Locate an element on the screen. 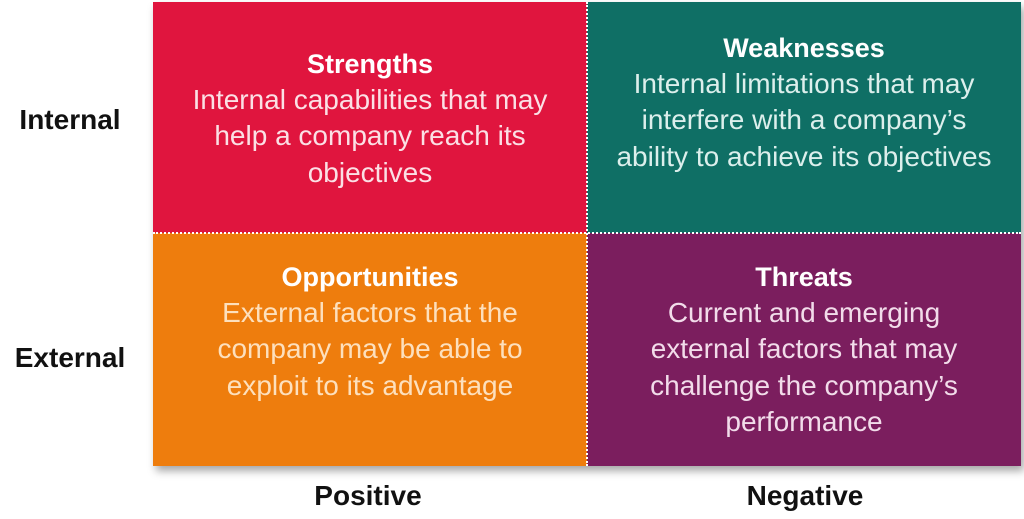 The width and height of the screenshot is (1024, 519). weaknesses-title: Weaknesses is located at coordinates (804, 48).